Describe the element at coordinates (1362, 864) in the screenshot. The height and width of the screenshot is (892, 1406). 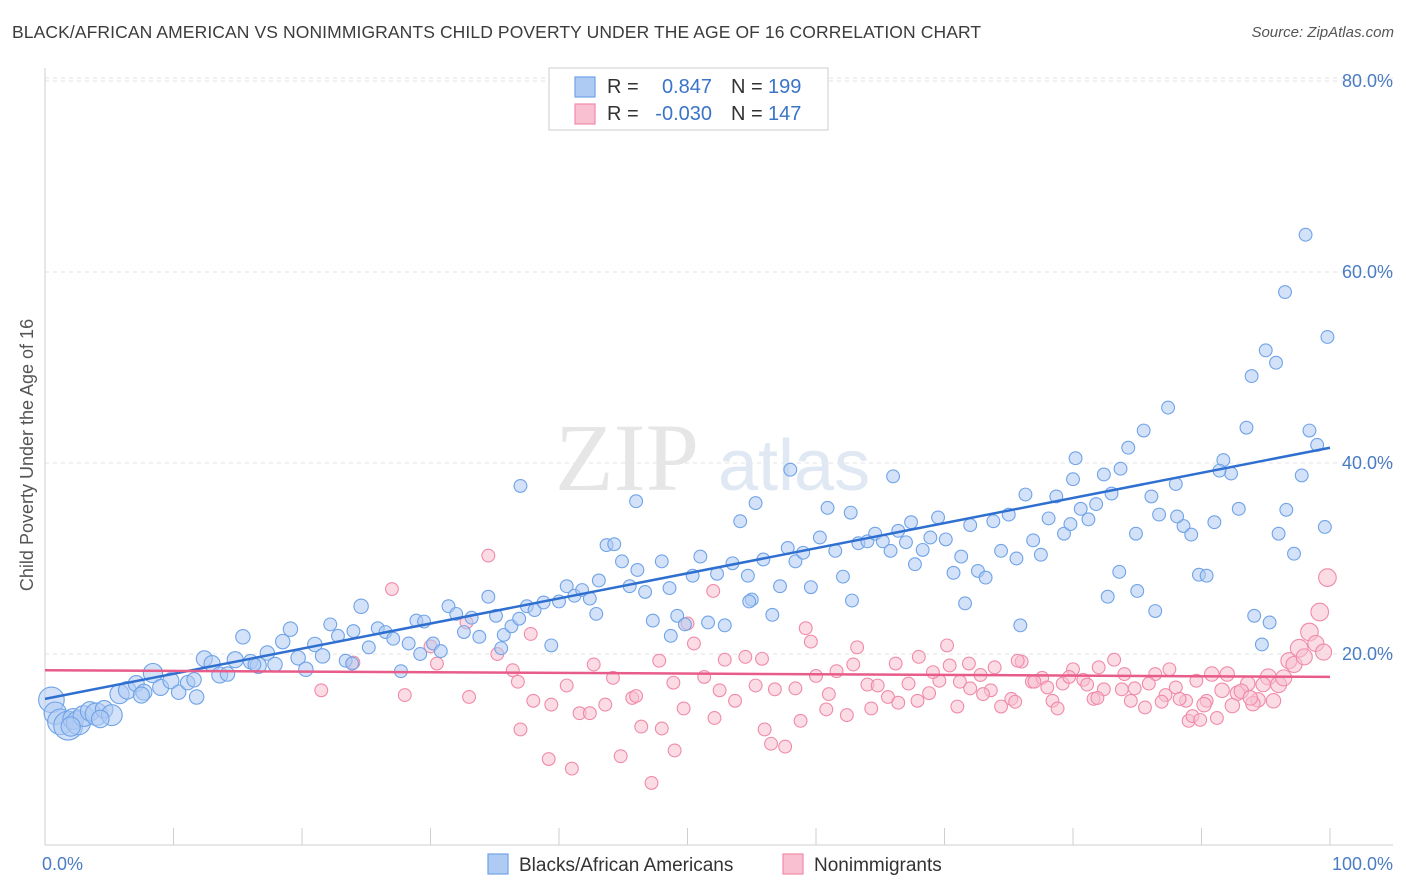
I see `x-tick-label-1: 100.0%` at that location.